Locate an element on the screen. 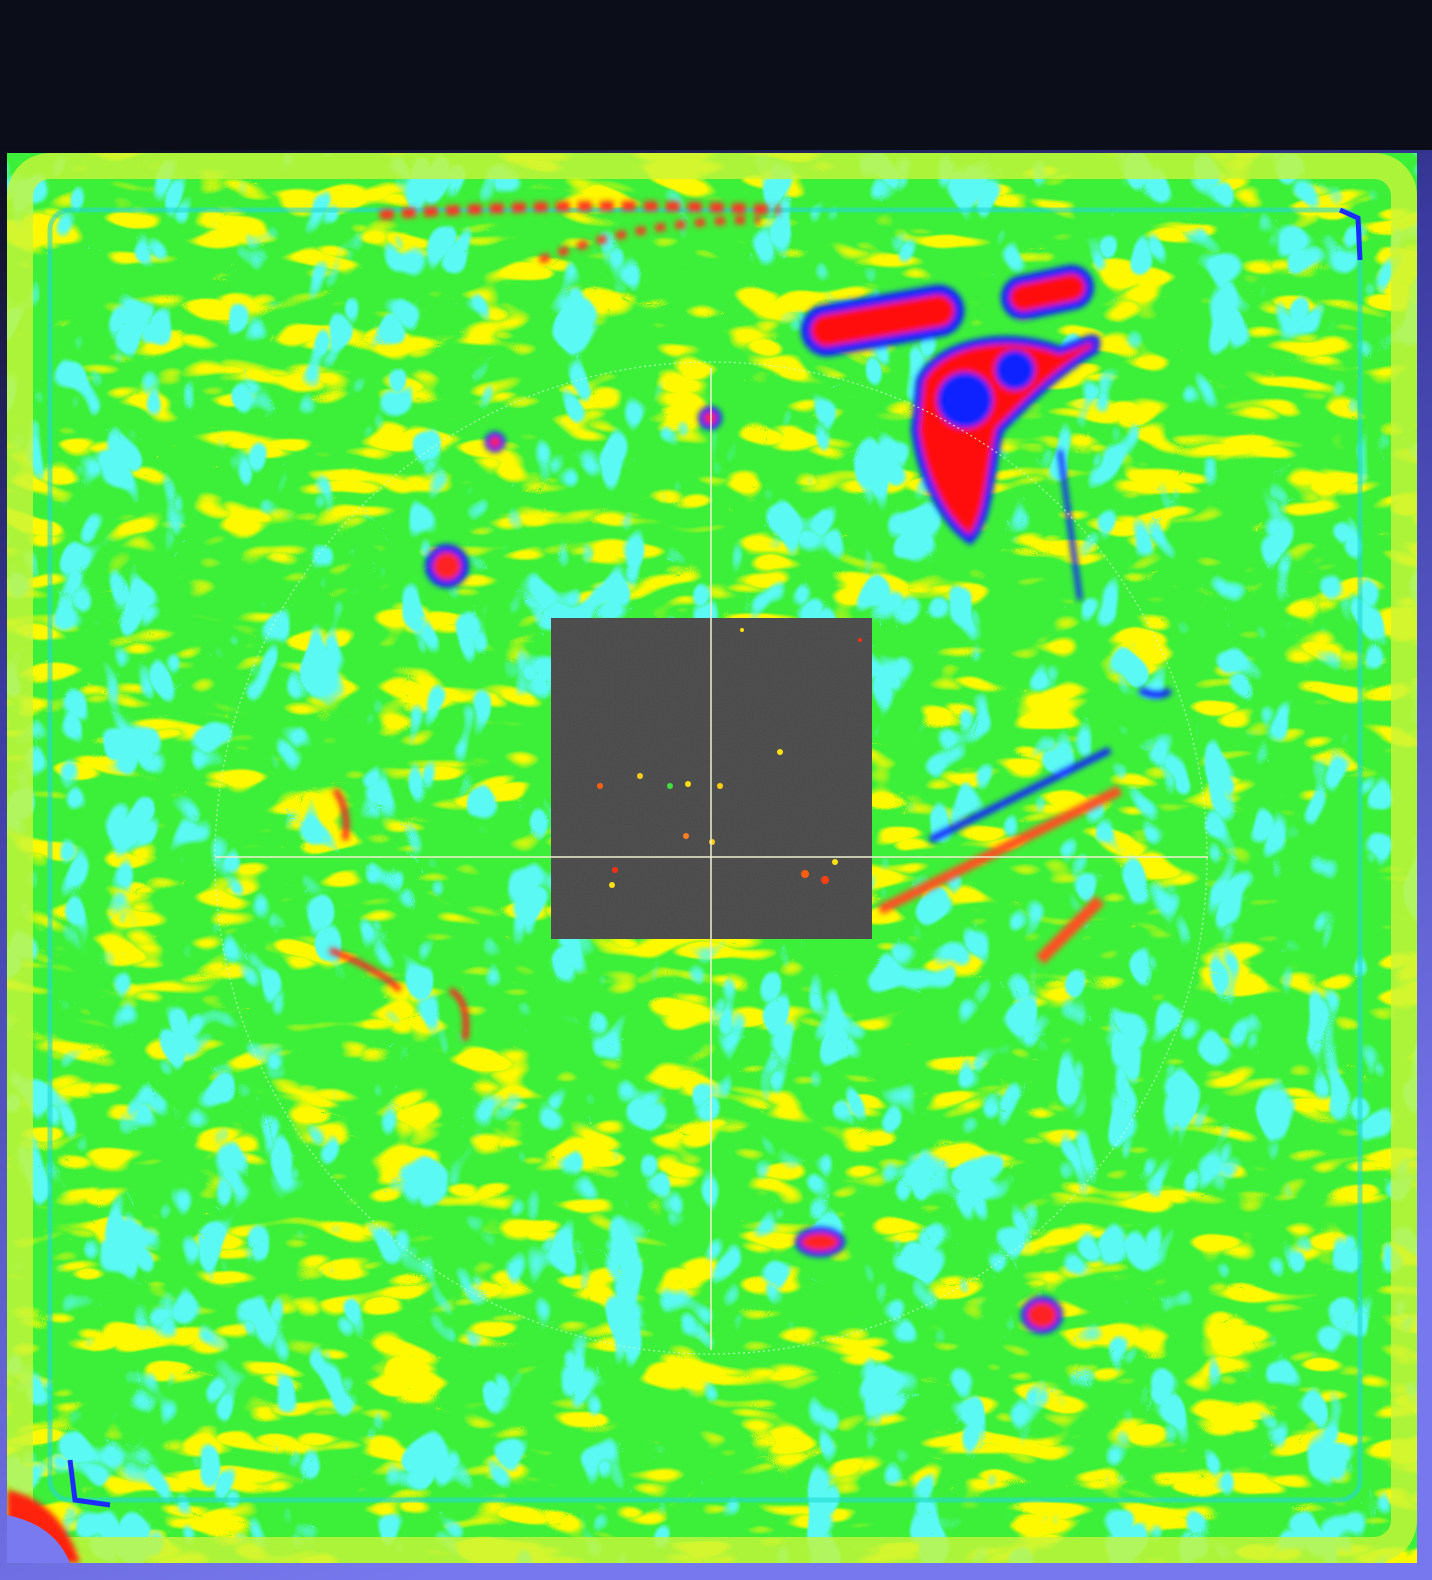 This screenshot has width=1432, height=1580. corner-artifact is located at coordinates (38, 1539).